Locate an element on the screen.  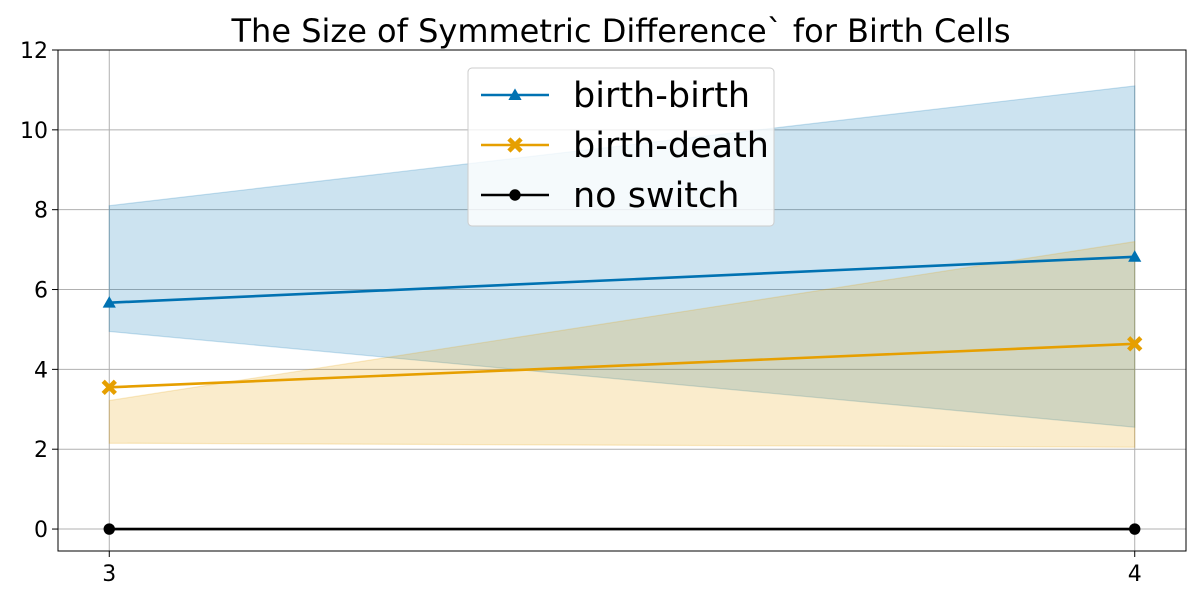
y-tick-label: 2 is located at coordinates (41, 450).